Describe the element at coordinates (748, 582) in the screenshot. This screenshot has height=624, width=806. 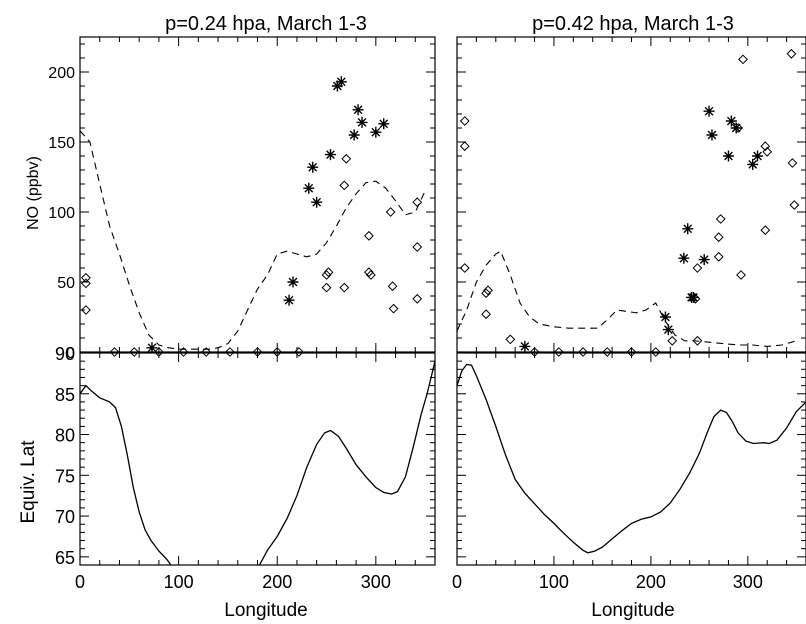
I see `x-tick-label: 300` at that location.